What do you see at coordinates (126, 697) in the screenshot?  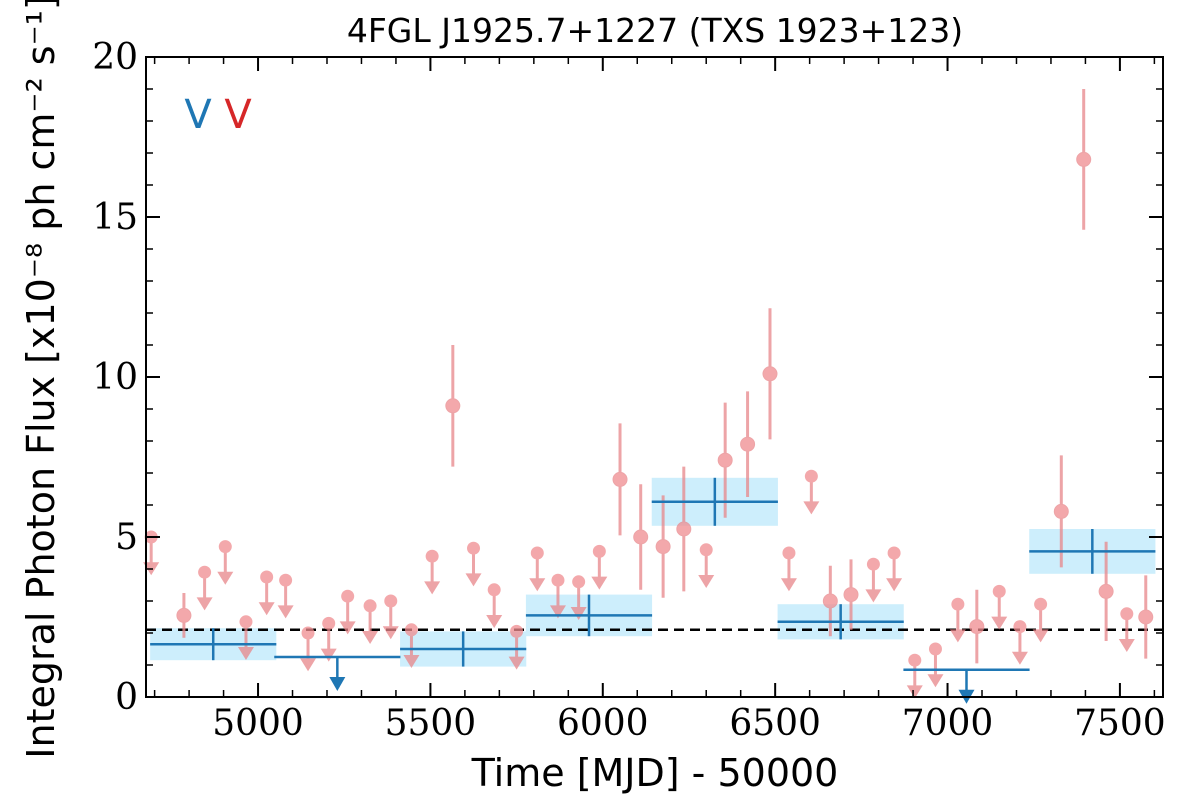 I see `y-tick-label: 0` at bounding box center [126, 697].